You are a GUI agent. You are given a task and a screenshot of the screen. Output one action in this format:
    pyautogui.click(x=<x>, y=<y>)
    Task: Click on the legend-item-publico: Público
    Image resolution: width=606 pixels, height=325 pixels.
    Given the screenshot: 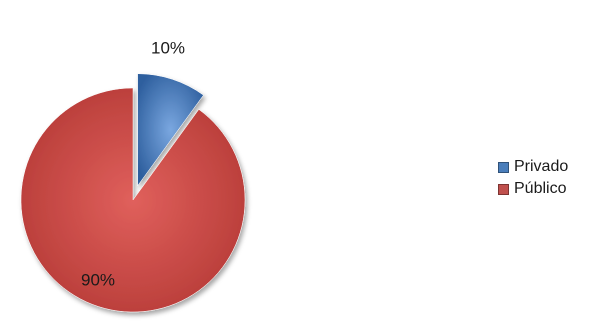 What is the action you would take?
    pyautogui.click(x=532, y=189)
    